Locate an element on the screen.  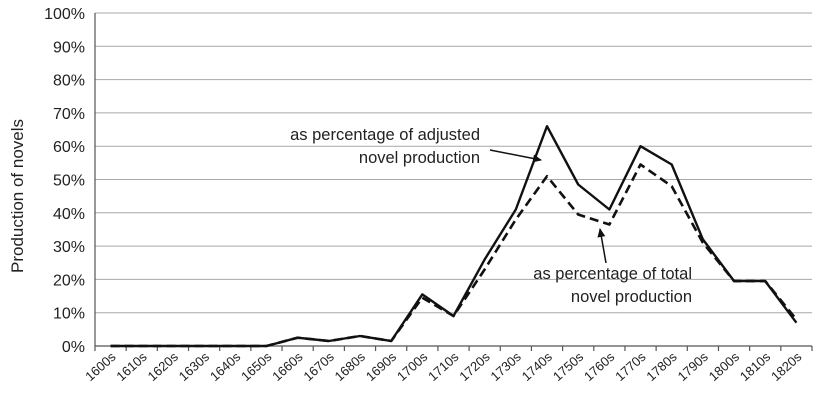
annotation-adjusted-line-2: novel production is located at coordinates (419, 158).